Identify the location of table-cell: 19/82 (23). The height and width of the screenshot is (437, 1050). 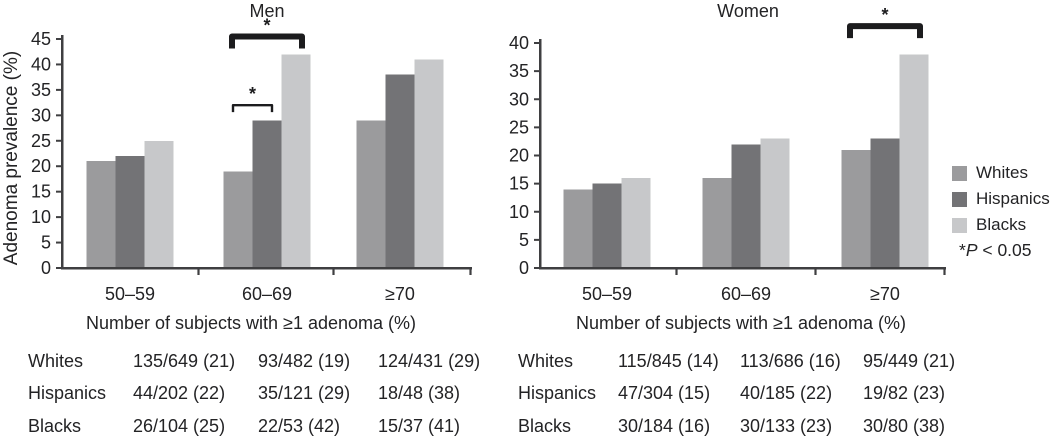
(904, 393).